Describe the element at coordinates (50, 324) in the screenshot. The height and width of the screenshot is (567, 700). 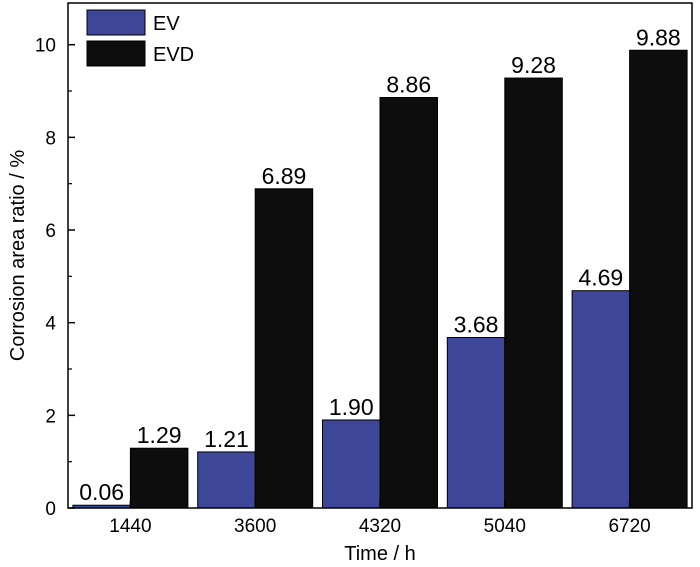
I see `y-tick-label-4: 4` at that location.